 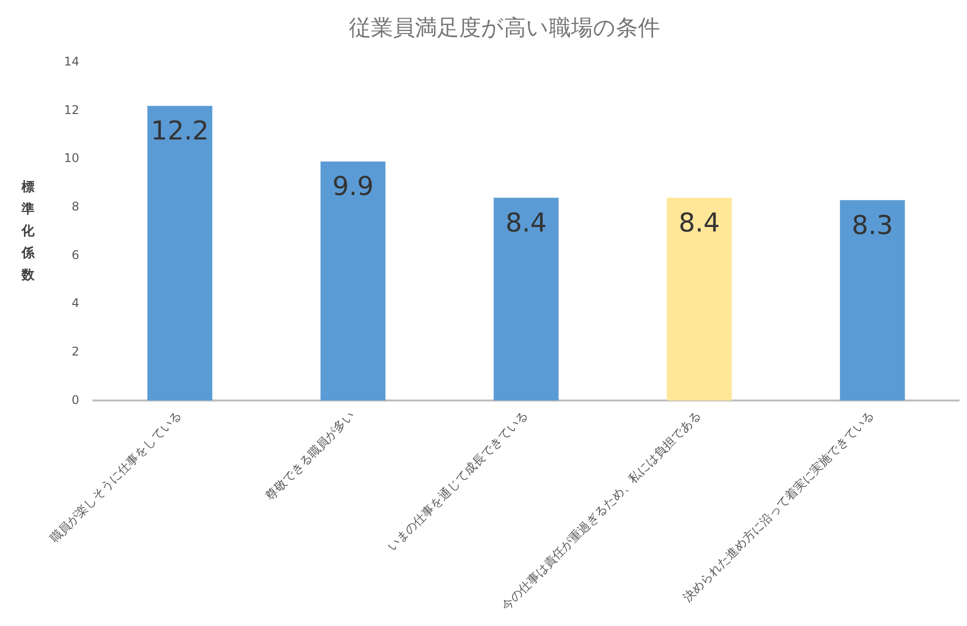 What do you see at coordinates (72, 109) in the screenshot?
I see `y-tick-label: 12` at bounding box center [72, 109].